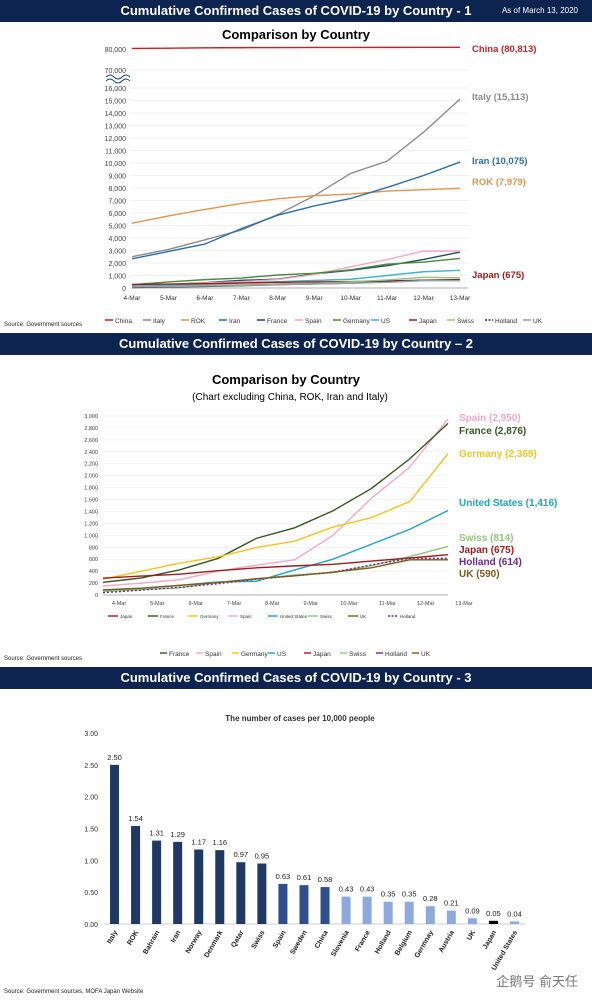 The height and width of the screenshot is (1000, 592). Describe the element at coordinates (430, 898) in the screenshot. I see `chart3-value-label: 0.28` at that location.